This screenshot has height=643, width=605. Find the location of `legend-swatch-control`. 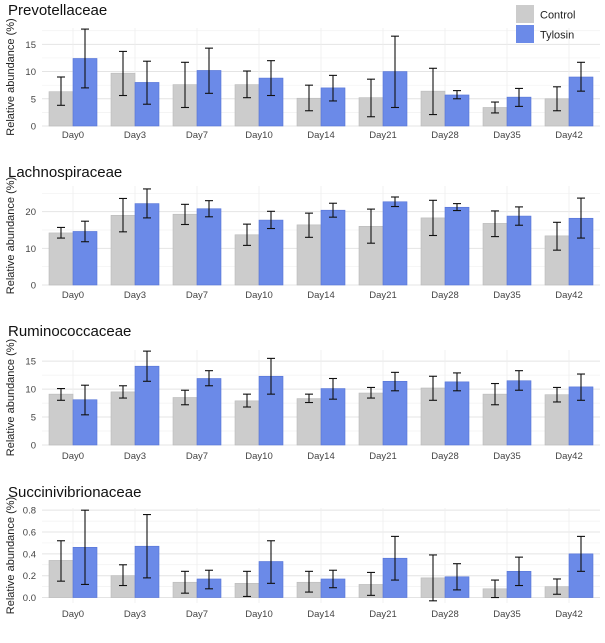

legend-swatch-control is located at coordinates (525, 14).